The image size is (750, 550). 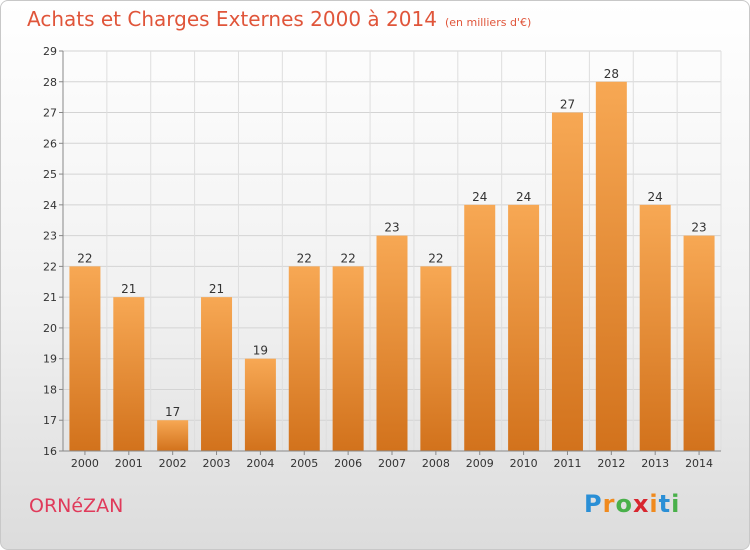 I want to click on x-tick-label: 2010, so click(x=524, y=463).